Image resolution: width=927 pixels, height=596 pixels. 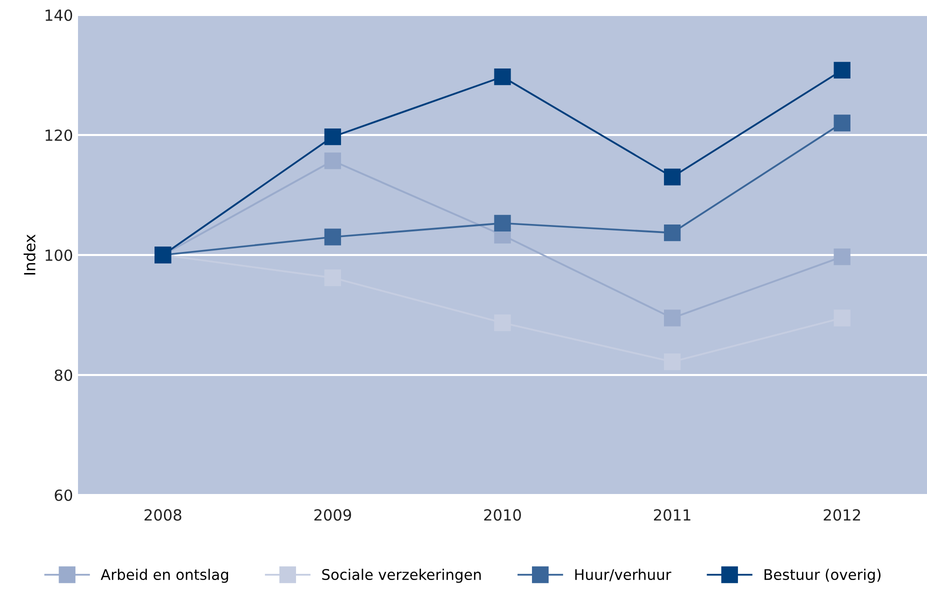 What do you see at coordinates (63, 375) in the screenshot?
I see `y-tick-label: 80` at bounding box center [63, 375].